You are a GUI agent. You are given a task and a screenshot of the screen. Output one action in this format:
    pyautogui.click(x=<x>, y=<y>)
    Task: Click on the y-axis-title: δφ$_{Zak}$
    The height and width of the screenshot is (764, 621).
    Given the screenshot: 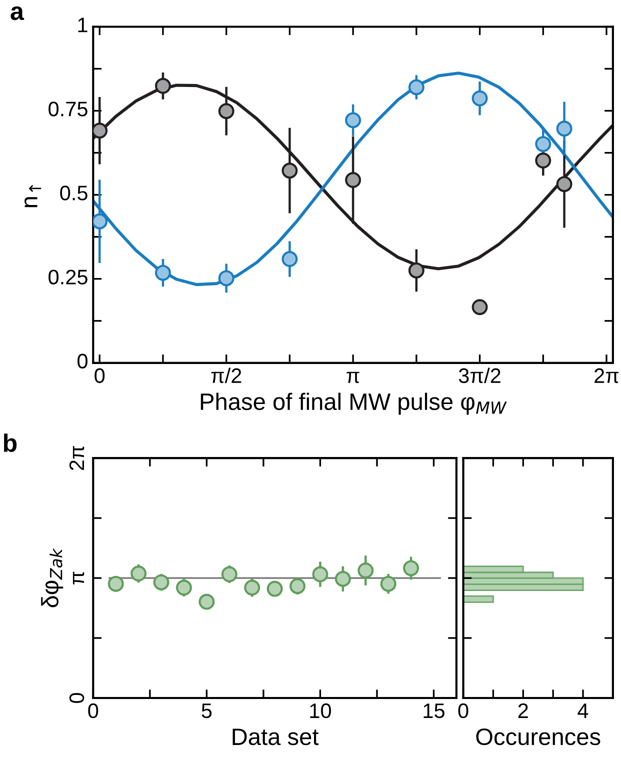 What is the action you would take?
    pyautogui.click(x=52, y=578)
    